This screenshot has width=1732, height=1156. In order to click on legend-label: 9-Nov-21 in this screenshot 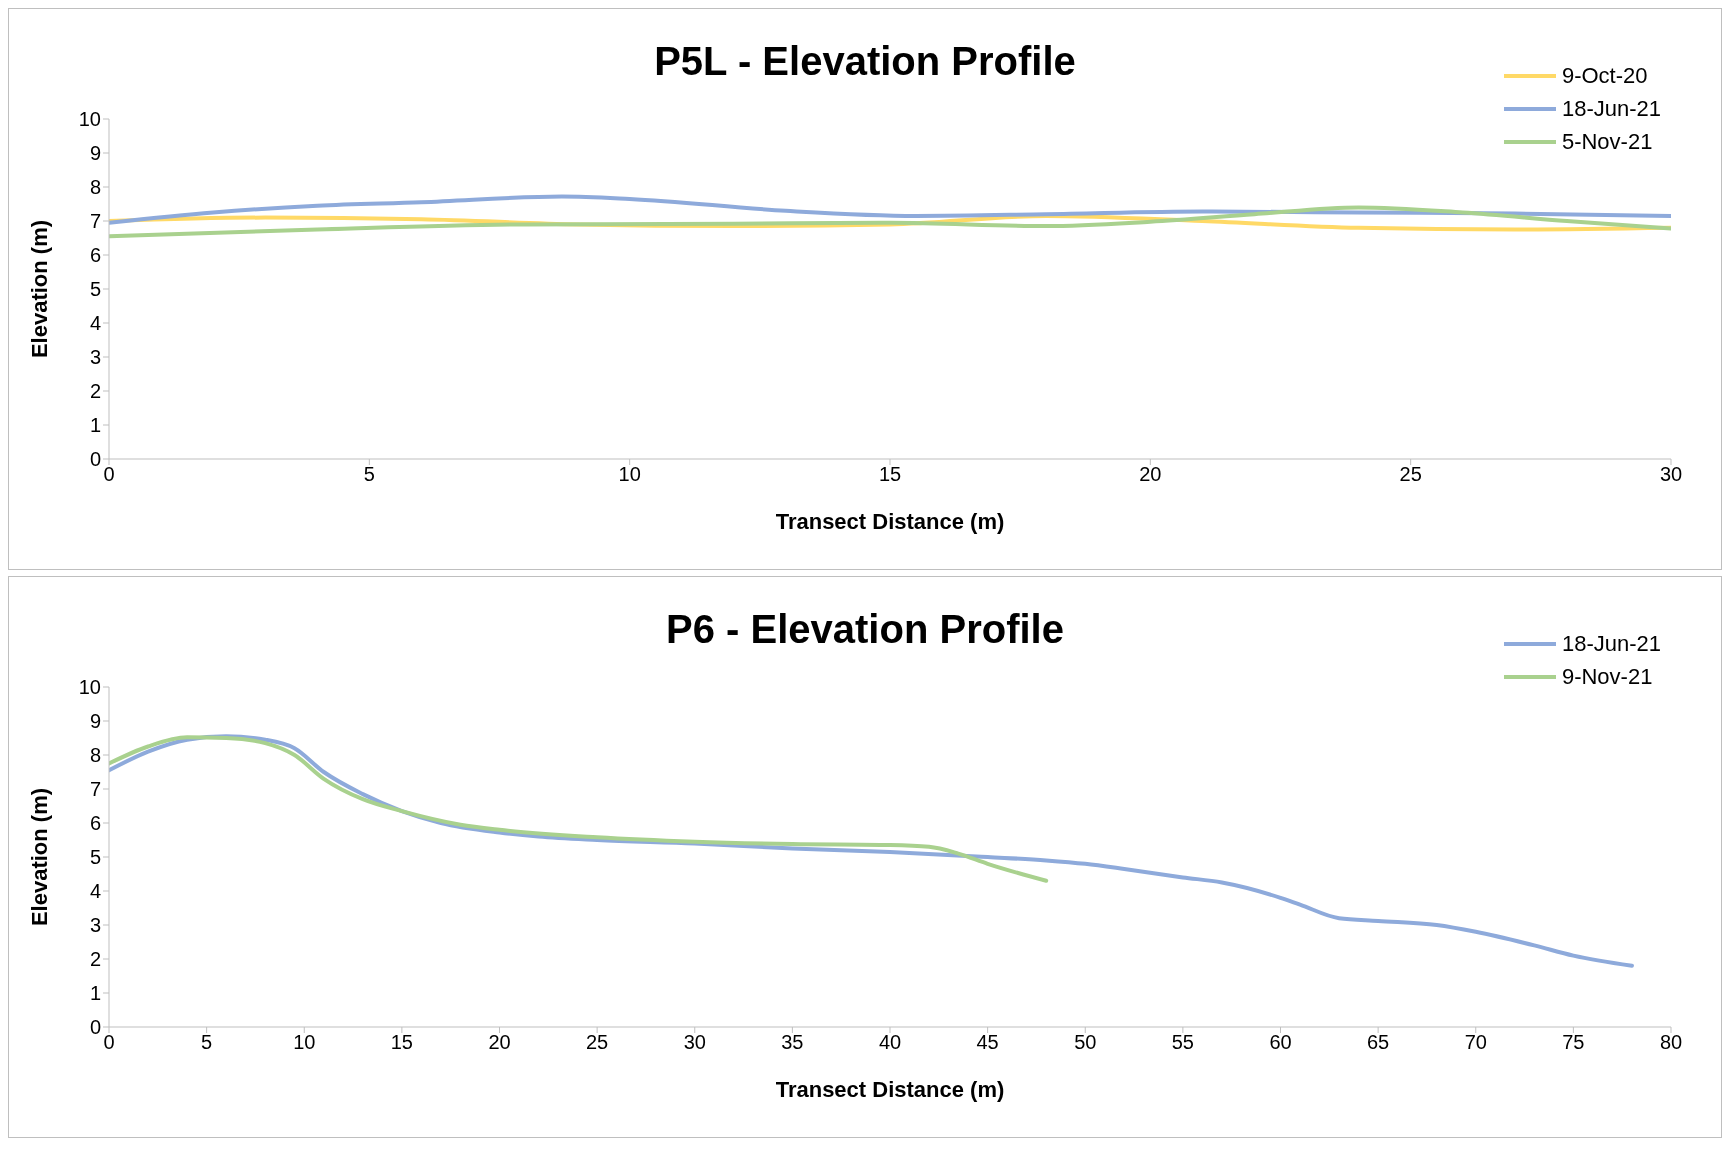, I will do `click(1607, 676)`.